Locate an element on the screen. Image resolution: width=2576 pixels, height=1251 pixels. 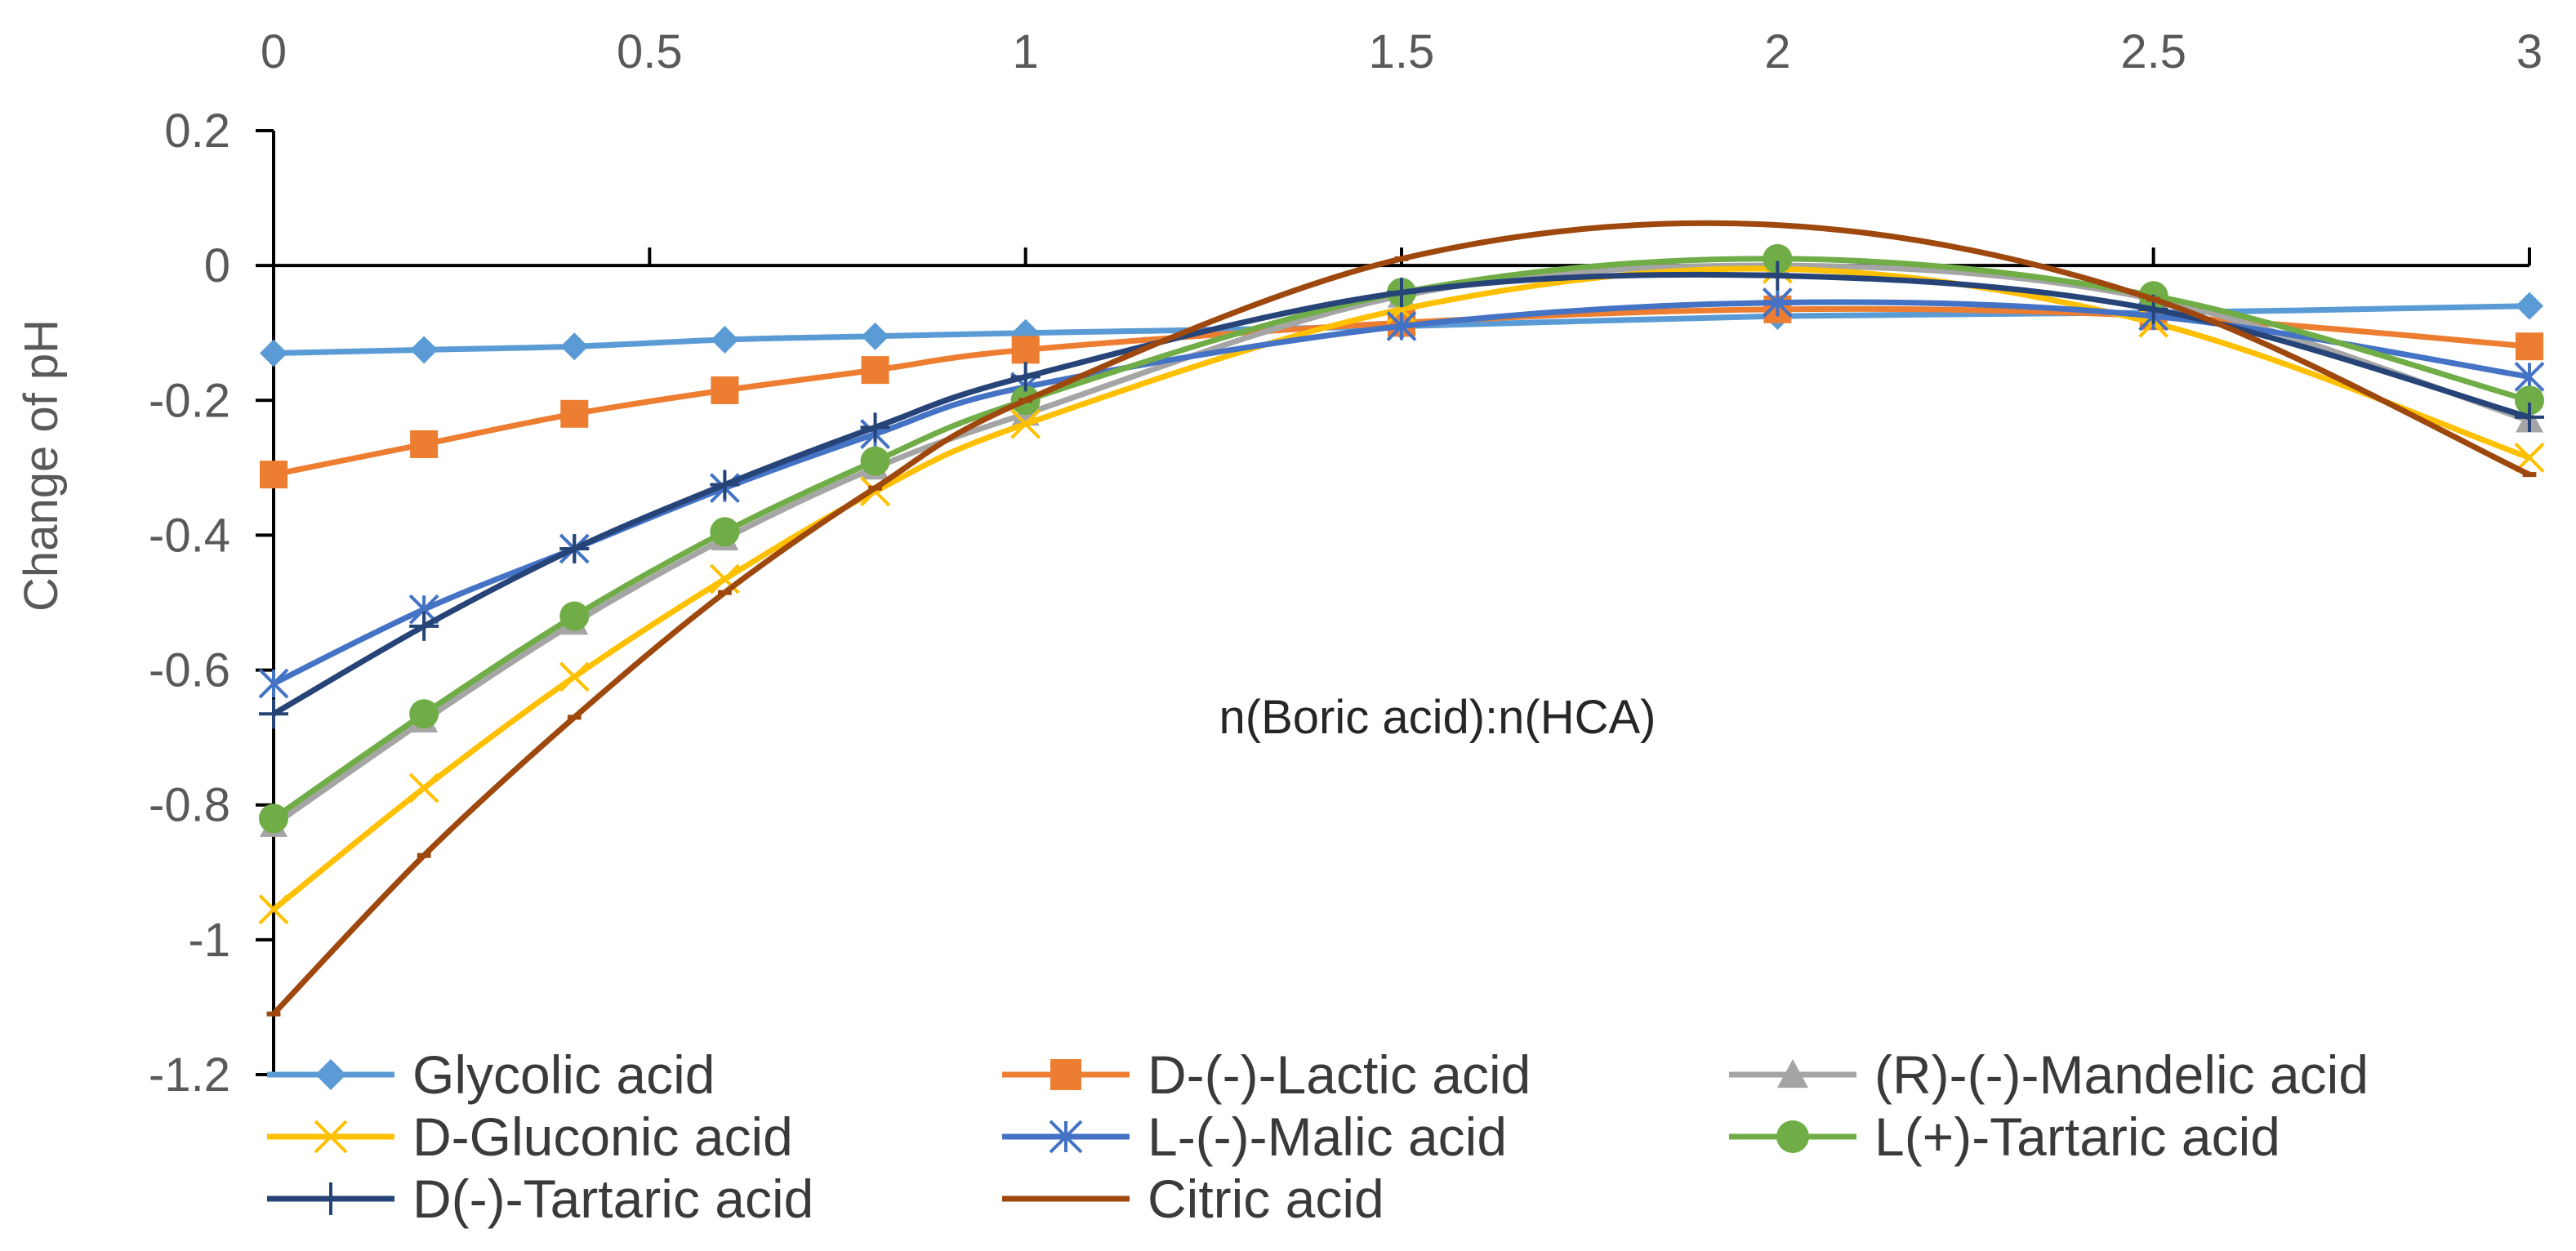
legend-label: D(-)-Tartaric acid is located at coordinates (612, 1199).